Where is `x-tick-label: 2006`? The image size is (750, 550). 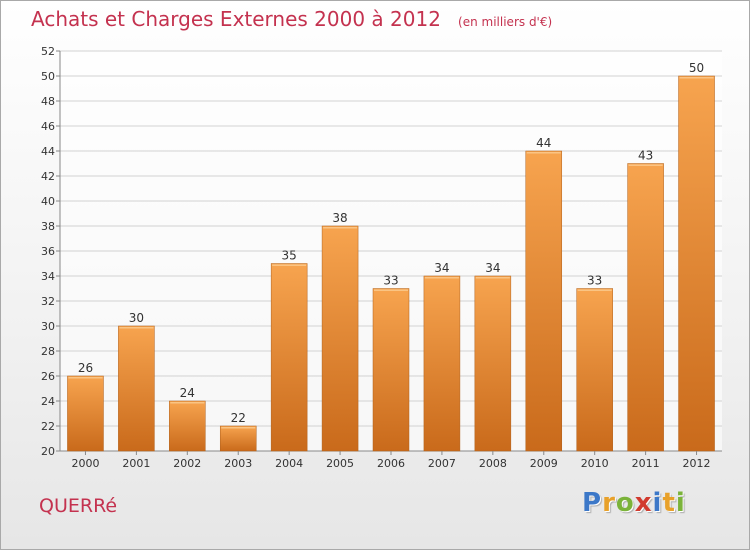 x-tick-label: 2006 is located at coordinates (391, 463).